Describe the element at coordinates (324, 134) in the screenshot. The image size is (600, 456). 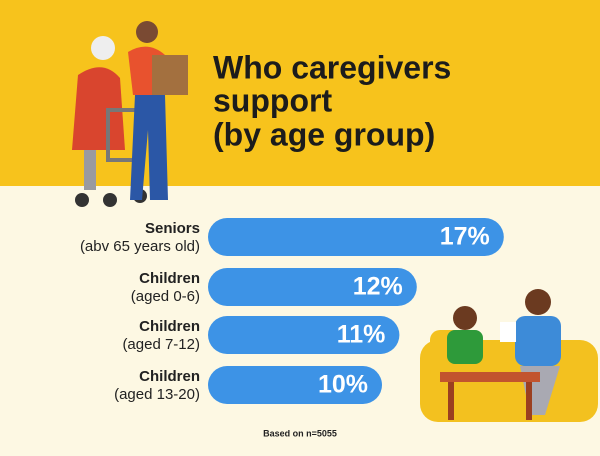
I see `chart-title: (by age group)` at that location.